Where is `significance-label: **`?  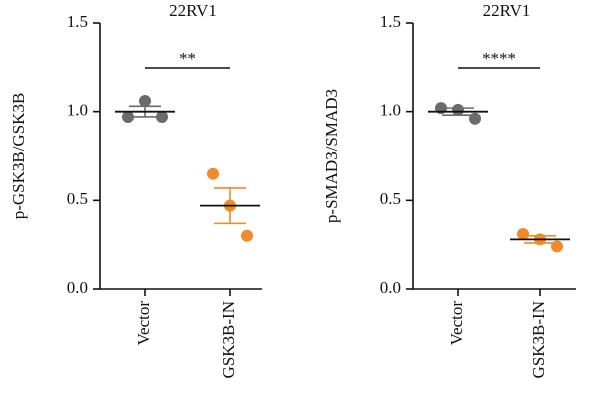 significance-label: ** is located at coordinates (187, 58).